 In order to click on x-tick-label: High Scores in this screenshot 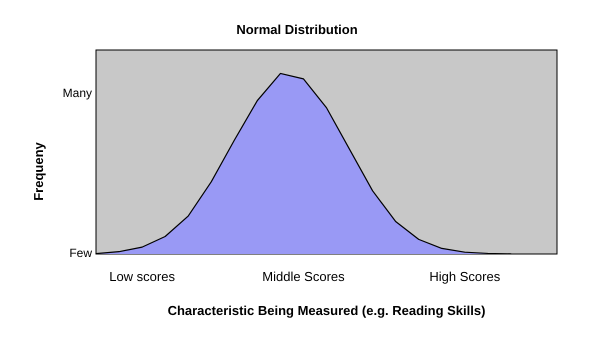, I will do `click(465, 276)`.